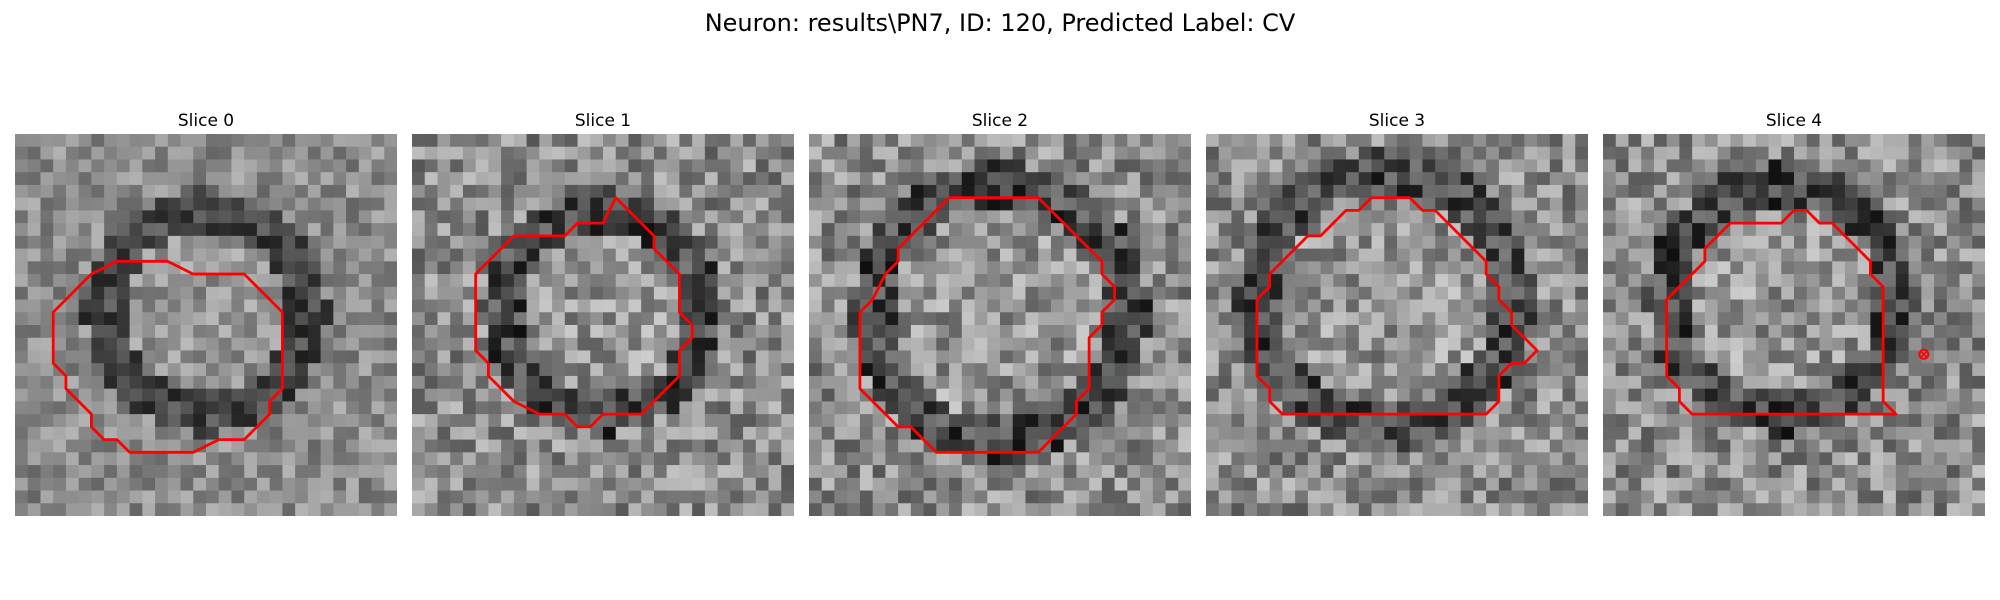 This screenshot has width=2000, height=600. What do you see at coordinates (206, 121) in the screenshot?
I see `slice-title-0: Slice 0` at bounding box center [206, 121].